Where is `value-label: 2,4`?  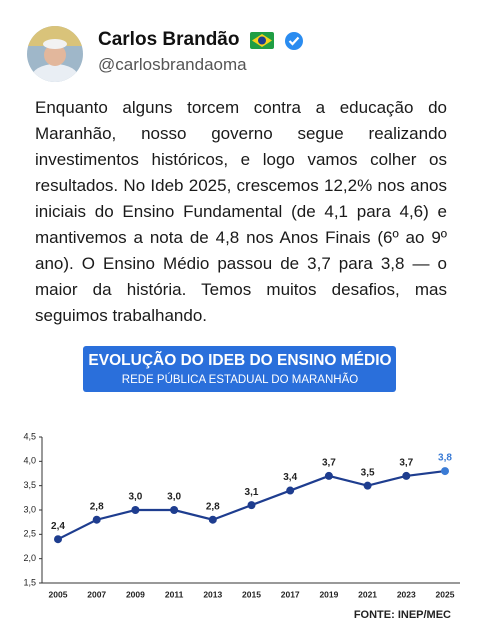
value-label: 2,4 is located at coordinates (58, 526).